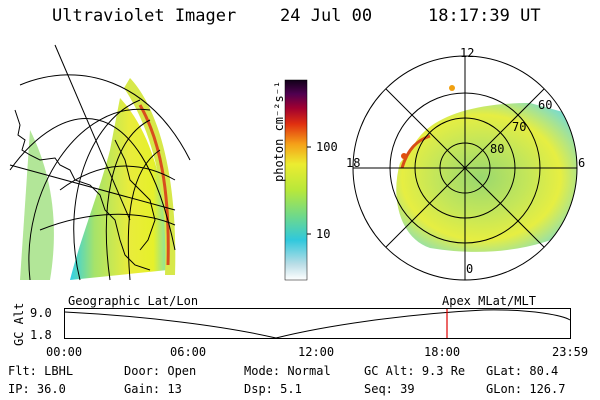 This screenshot has height=400, width=600. What do you see at coordinates (353, 163) in the screenshot?
I see `mlt-18-label: 18` at bounding box center [353, 163].